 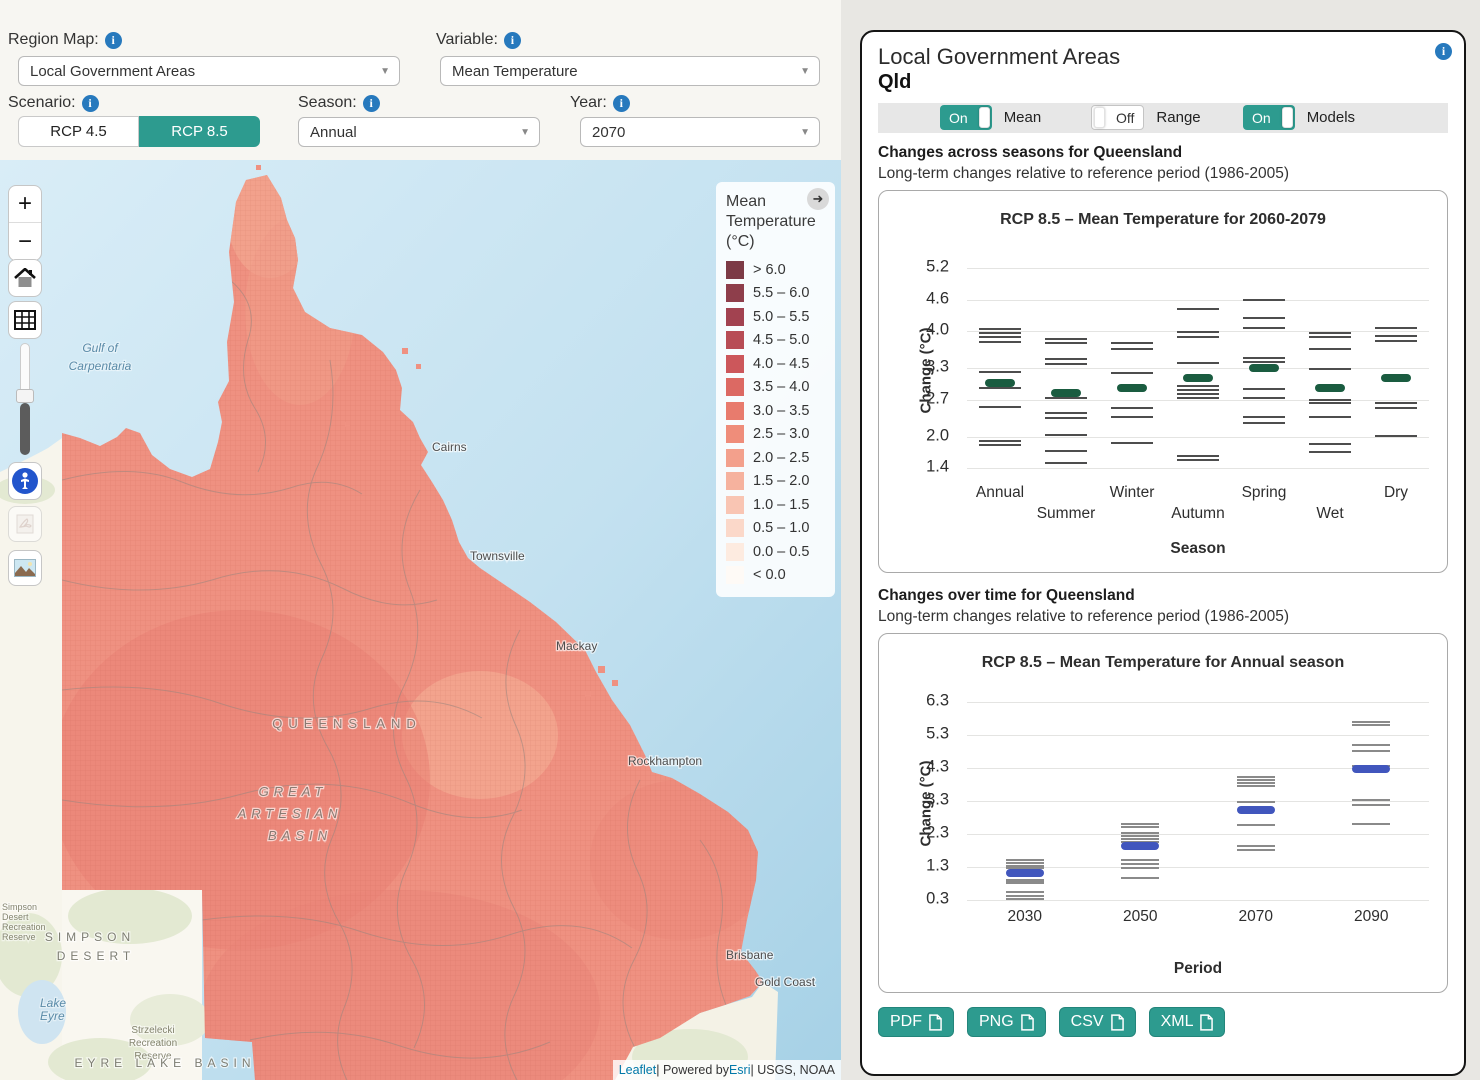 I want to click on toggle-strip: On Mean Off Range On Models, so click(x=1163, y=118).